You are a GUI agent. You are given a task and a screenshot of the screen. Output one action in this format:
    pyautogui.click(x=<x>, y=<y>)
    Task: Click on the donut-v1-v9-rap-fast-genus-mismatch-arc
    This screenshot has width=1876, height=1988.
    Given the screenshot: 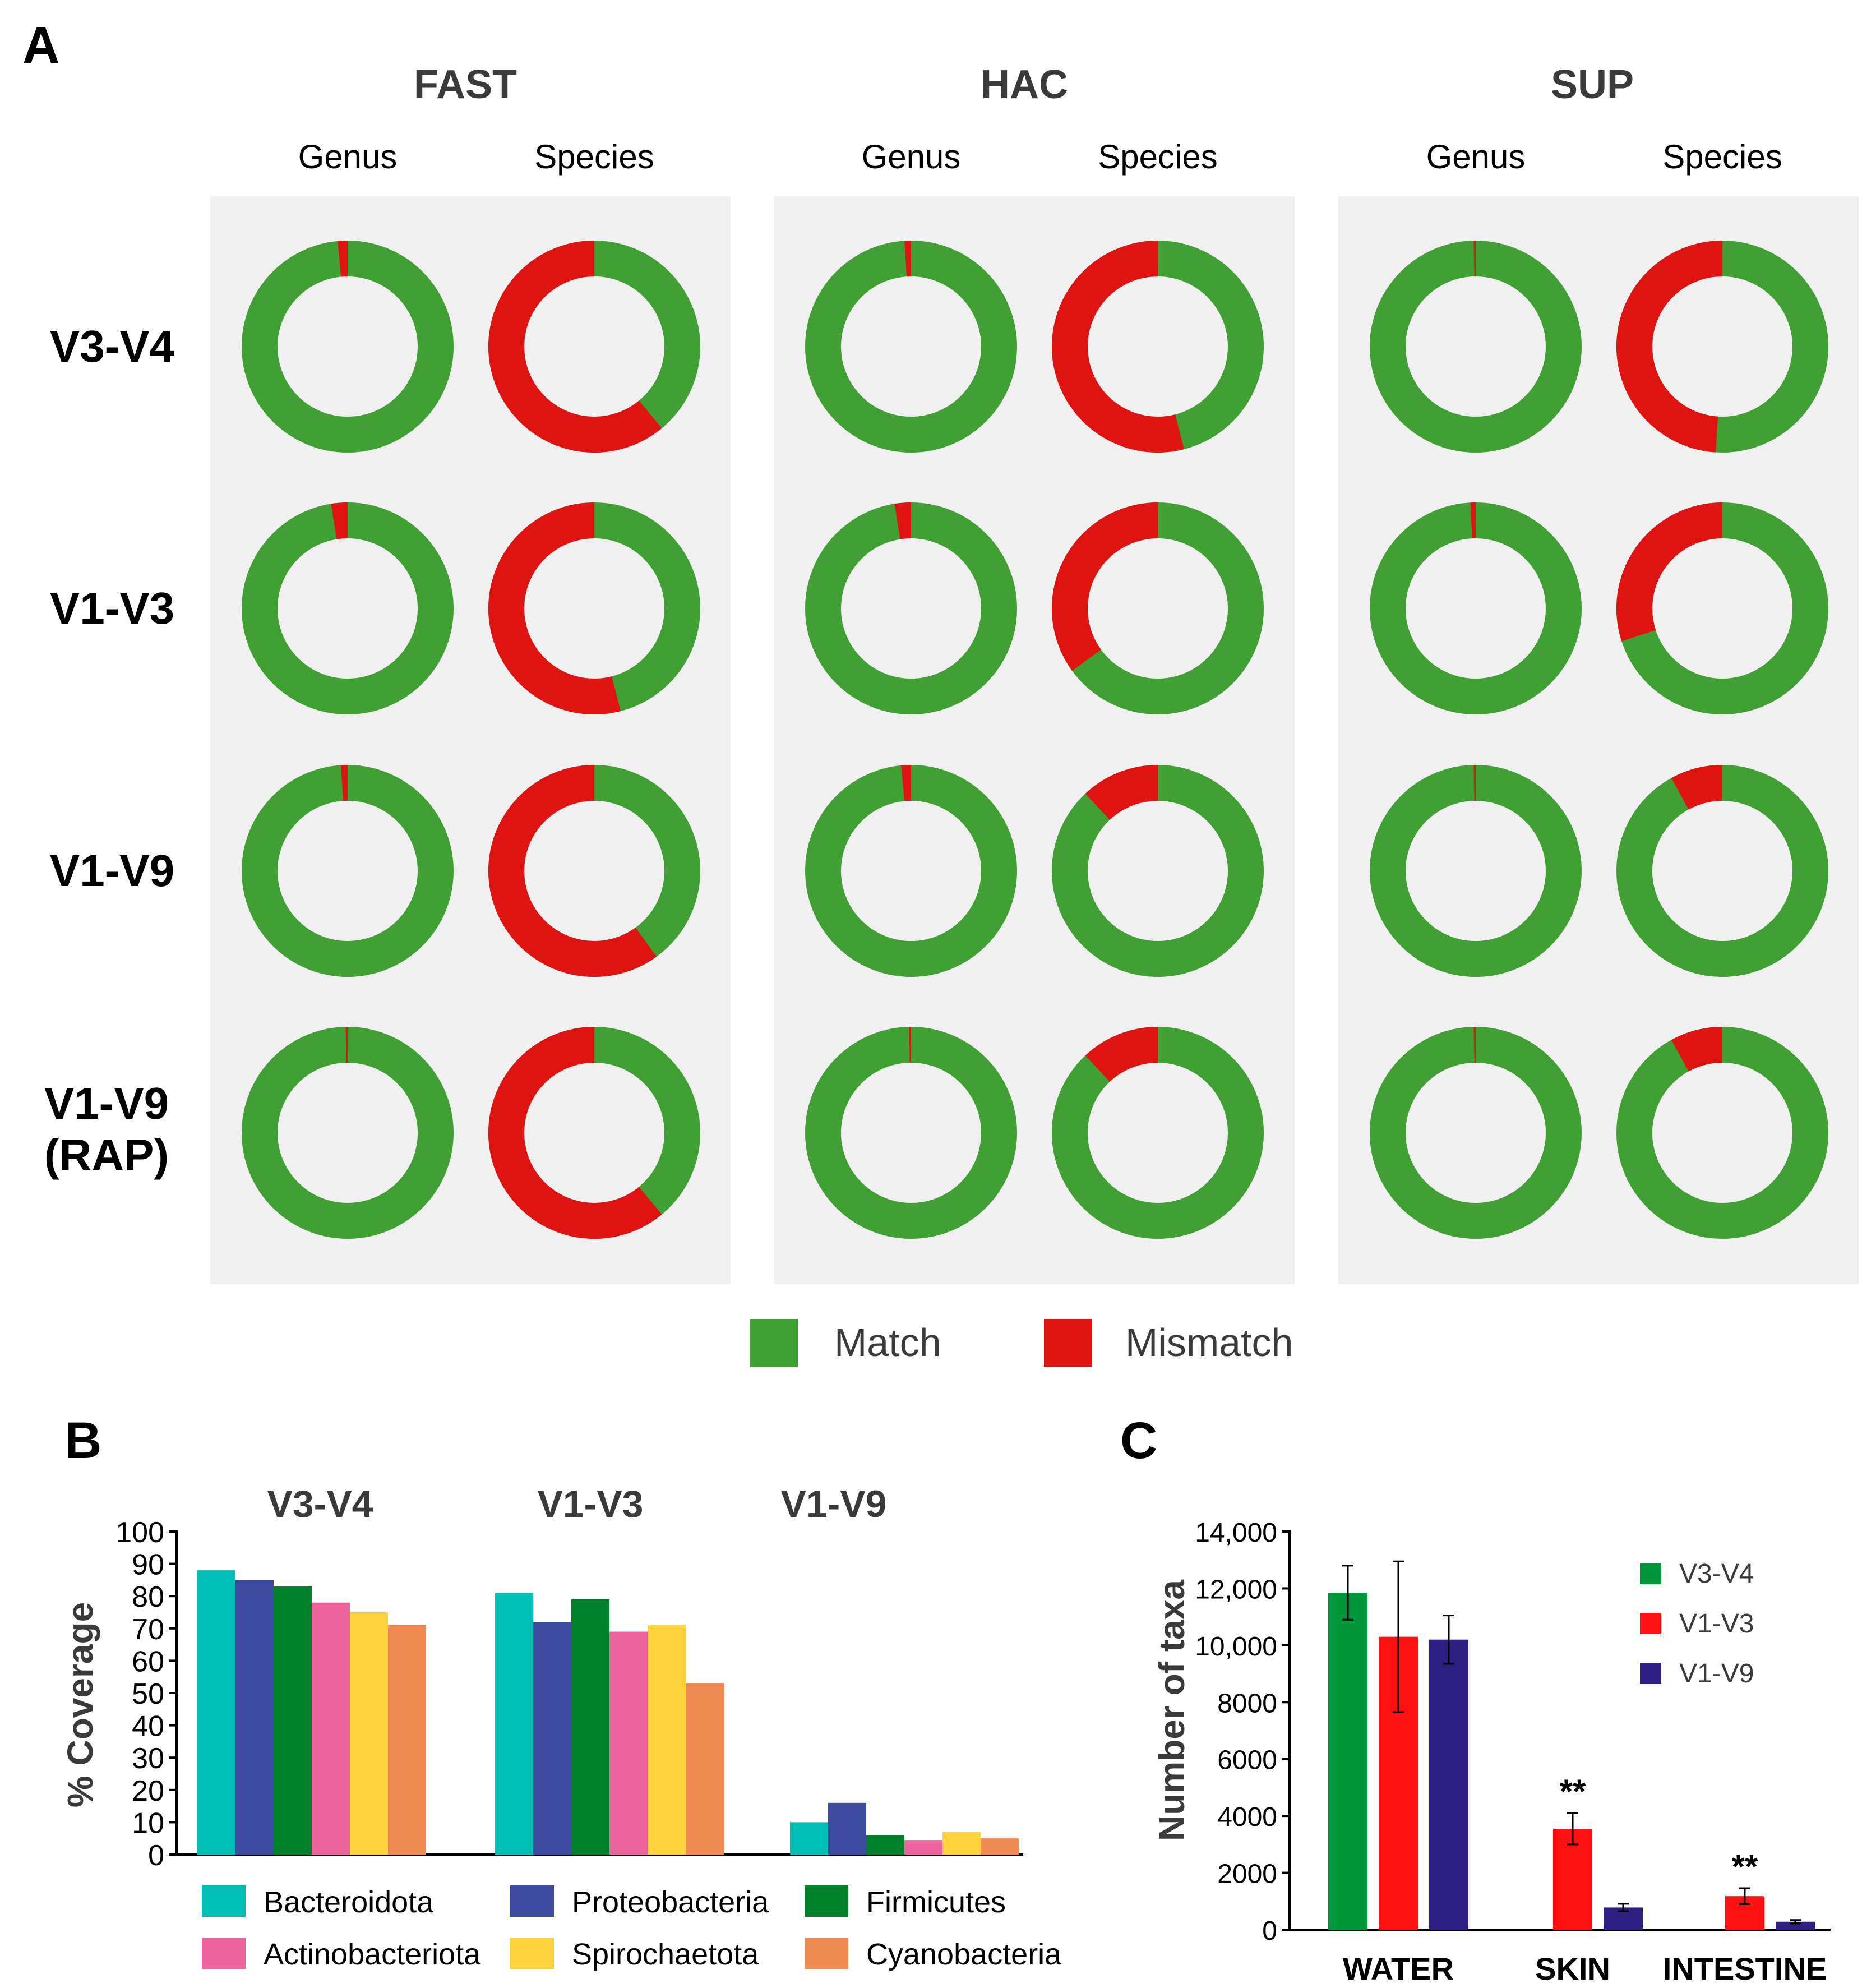 What is the action you would take?
    pyautogui.click(x=348, y=1133)
    